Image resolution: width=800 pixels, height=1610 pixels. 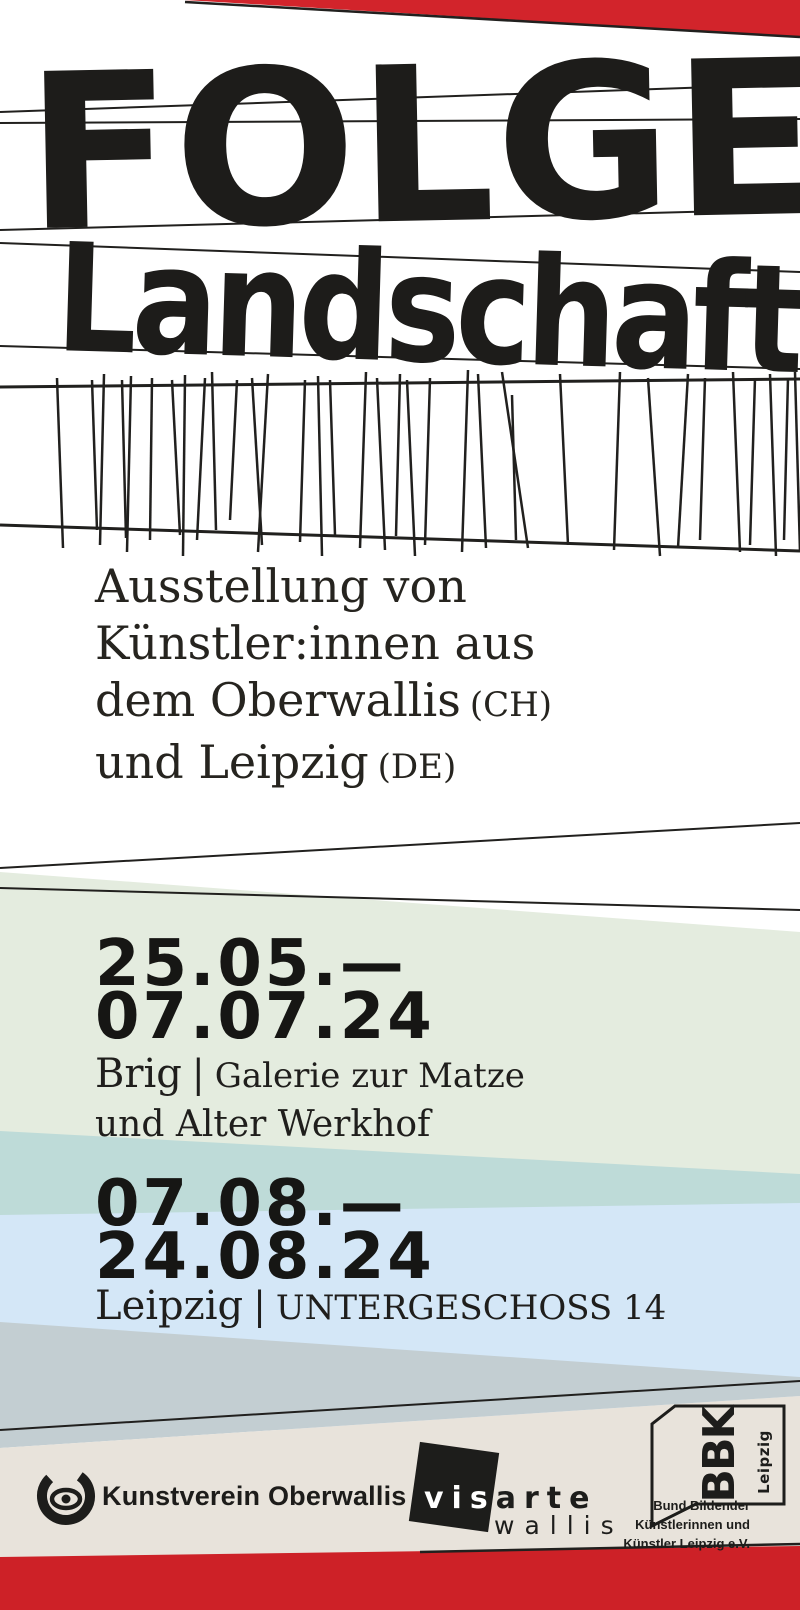 I want to click on bbk-leipzig-vertical: Leipzig, so click(x=764, y=1462).